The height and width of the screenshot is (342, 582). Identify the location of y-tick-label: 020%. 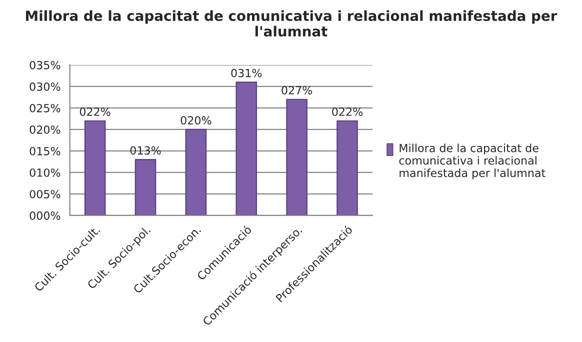
(45, 129).